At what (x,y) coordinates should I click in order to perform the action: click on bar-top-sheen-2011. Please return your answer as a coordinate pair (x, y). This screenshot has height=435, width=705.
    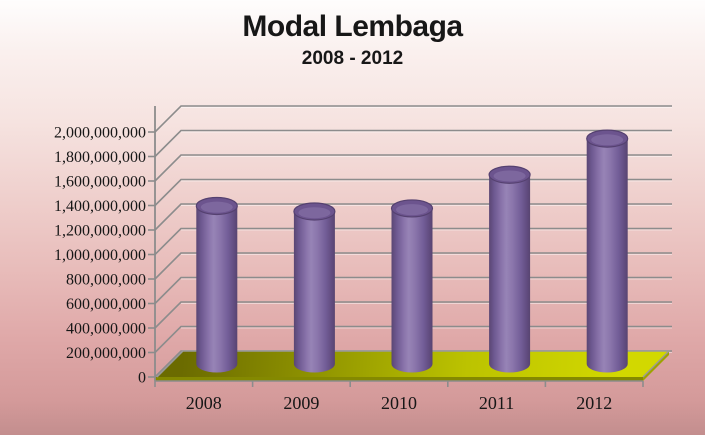
    Looking at the image, I should click on (509, 176).